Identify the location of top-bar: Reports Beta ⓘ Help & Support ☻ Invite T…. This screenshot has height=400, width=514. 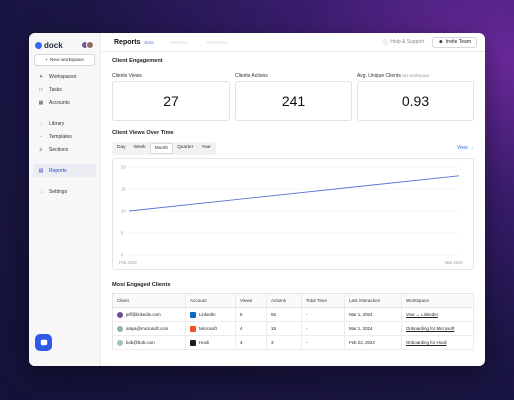
(293, 42).